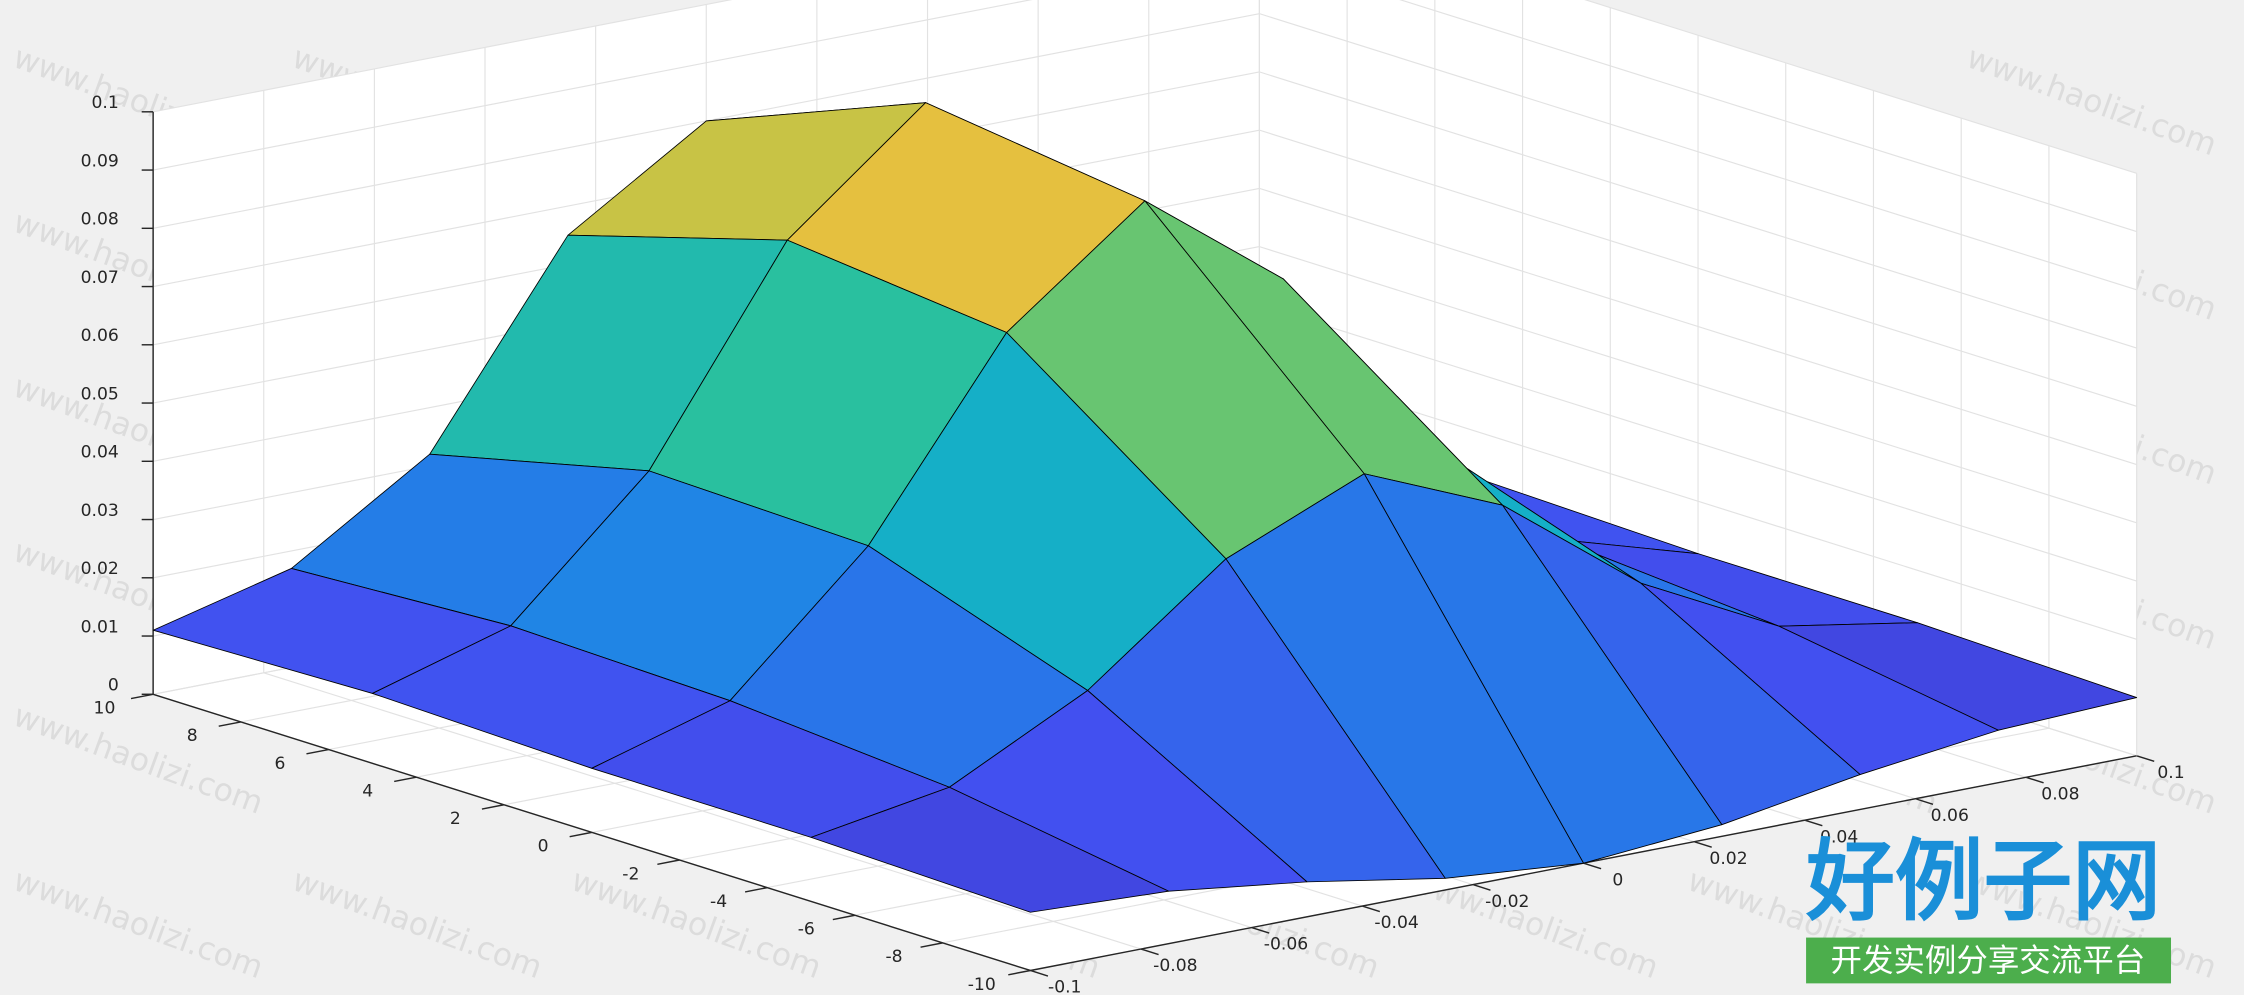 This screenshot has height=995, width=2244. What do you see at coordinates (1396, 923) in the screenshot?
I see `x-tick-label: -0.04` at bounding box center [1396, 923].